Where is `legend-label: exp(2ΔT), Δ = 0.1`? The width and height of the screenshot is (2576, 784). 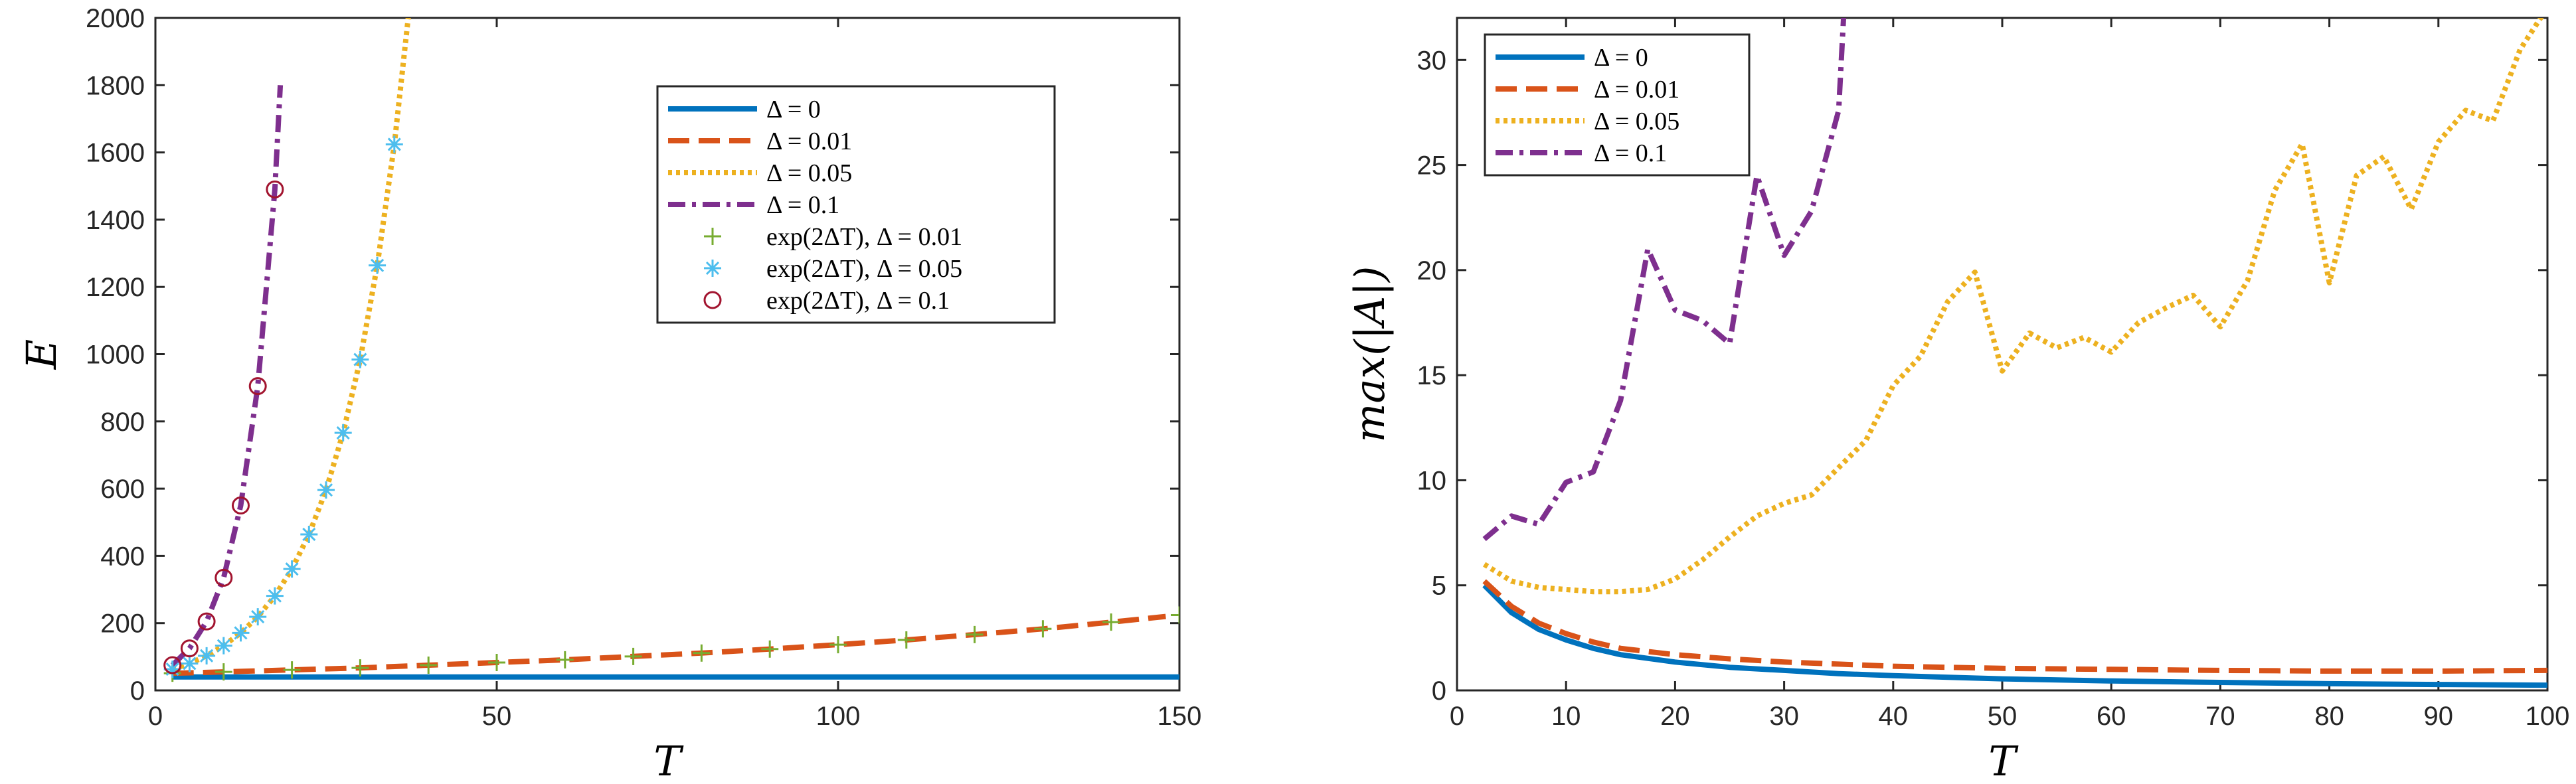
legend-label: exp(2ΔT), Δ = 0.1 is located at coordinates (858, 301).